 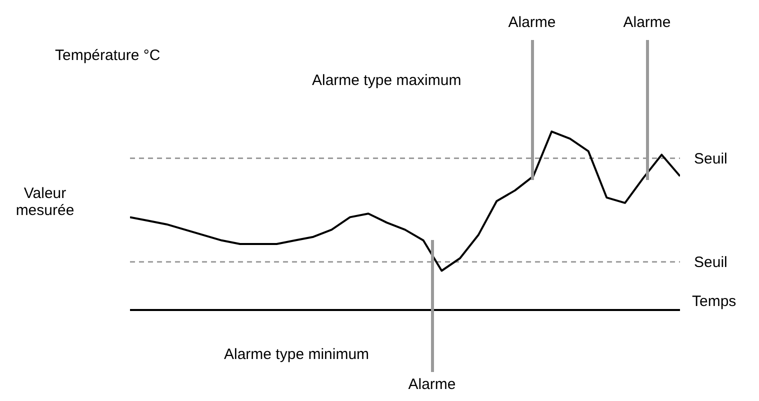 What do you see at coordinates (714, 301) in the screenshot?
I see `x-axis-title: Temps` at bounding box center [714, 301].